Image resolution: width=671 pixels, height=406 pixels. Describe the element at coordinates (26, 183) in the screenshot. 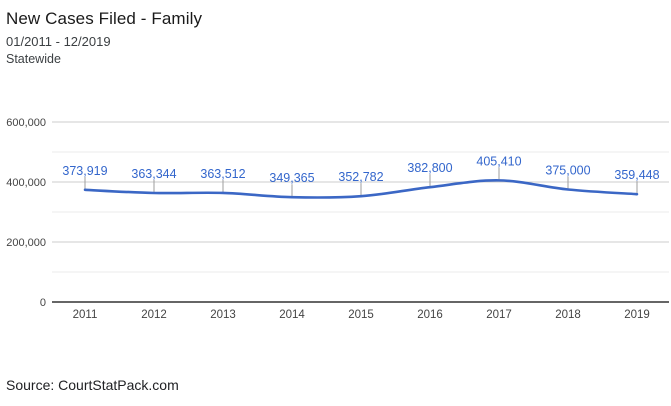

I see `y-axis-tick-label: 400,000` at that location.